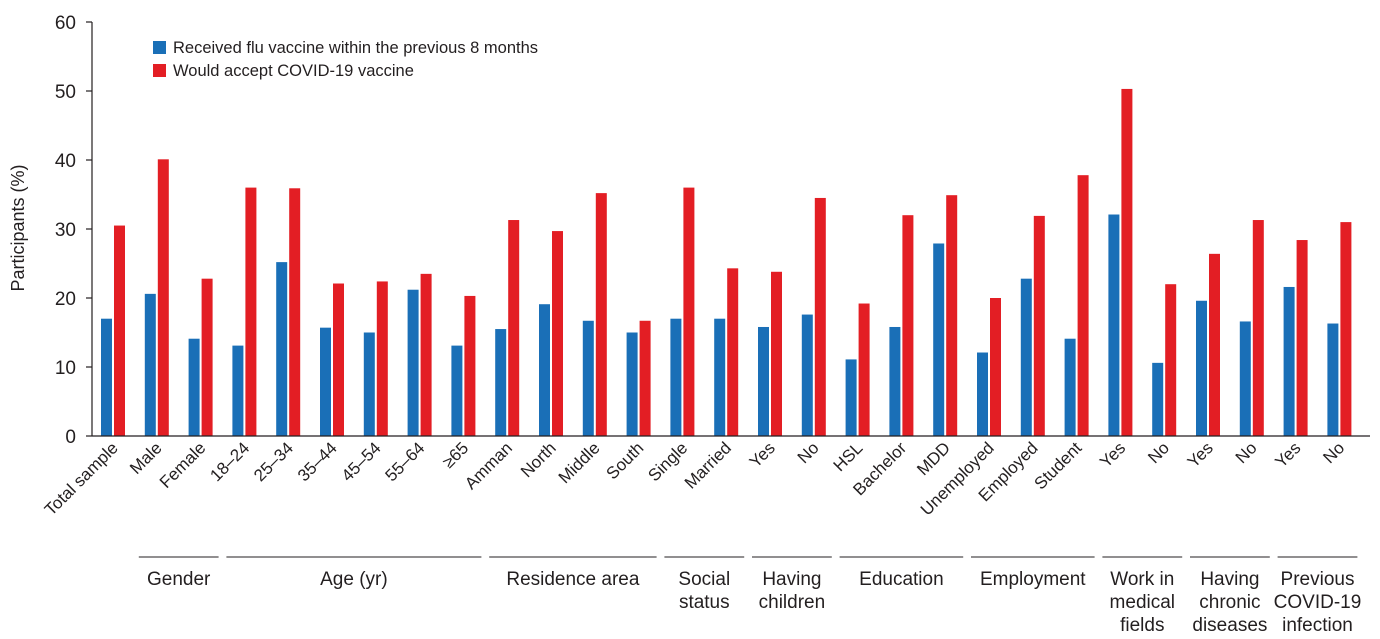 This screenshot has height=639, width=1380. I want to click on x-tick-label: 18–24, so click(229, 461).